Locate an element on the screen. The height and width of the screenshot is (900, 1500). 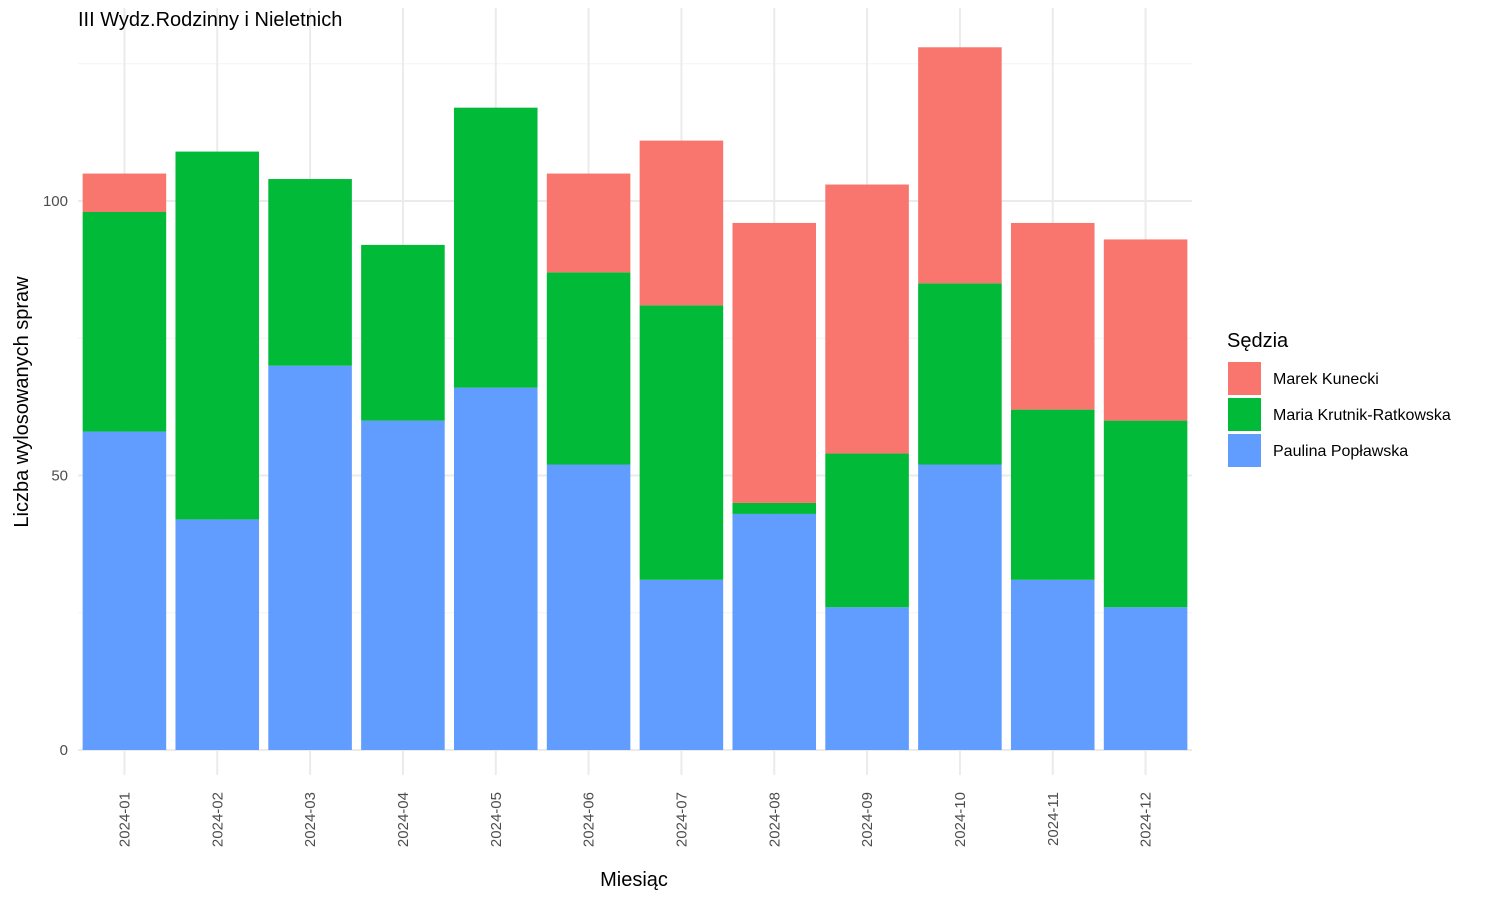
legend-label: Maria Krutnik-Ratkowska is located at coordinates (1362, 415).